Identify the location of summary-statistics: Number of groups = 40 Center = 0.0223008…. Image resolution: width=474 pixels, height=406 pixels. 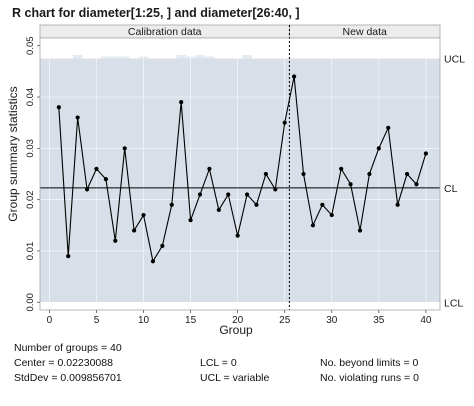
(239, 372).